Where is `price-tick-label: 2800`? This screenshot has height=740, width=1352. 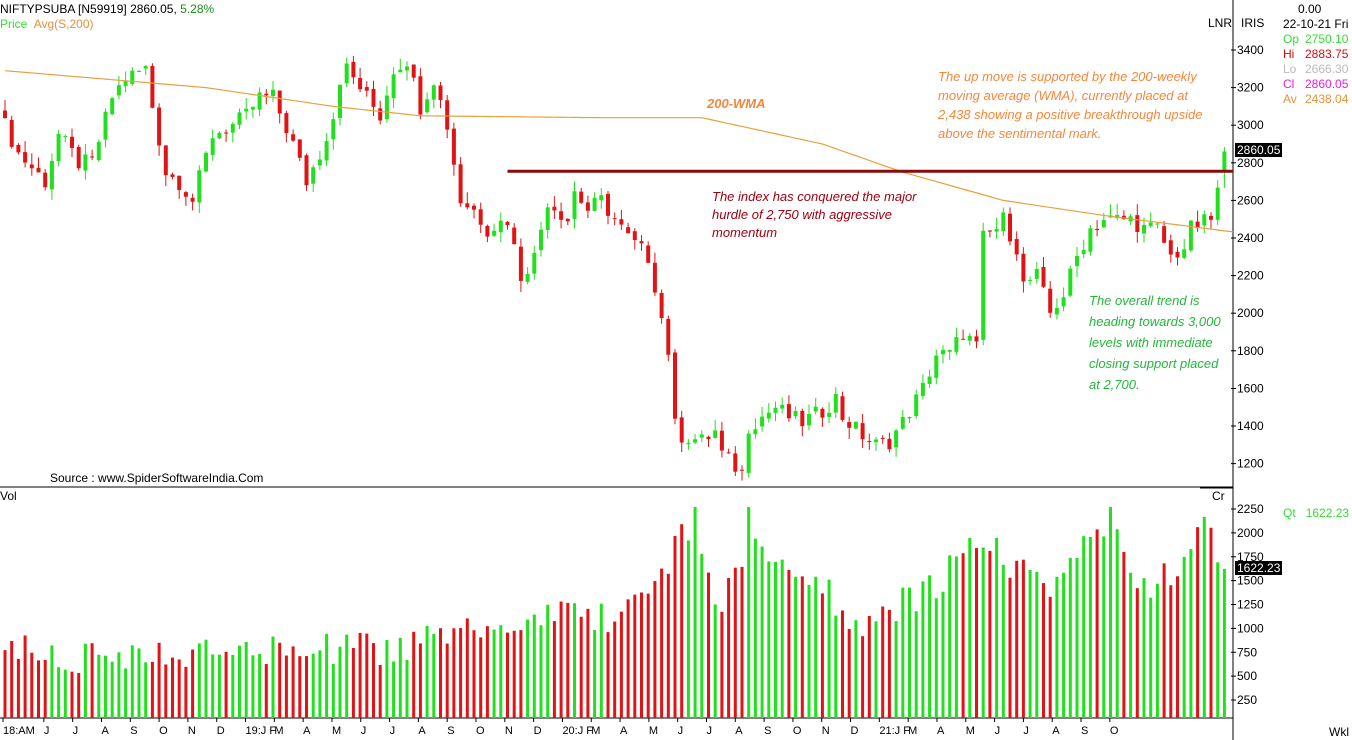 price-tick-label: 2800 is located at coordinates (1250, 163).